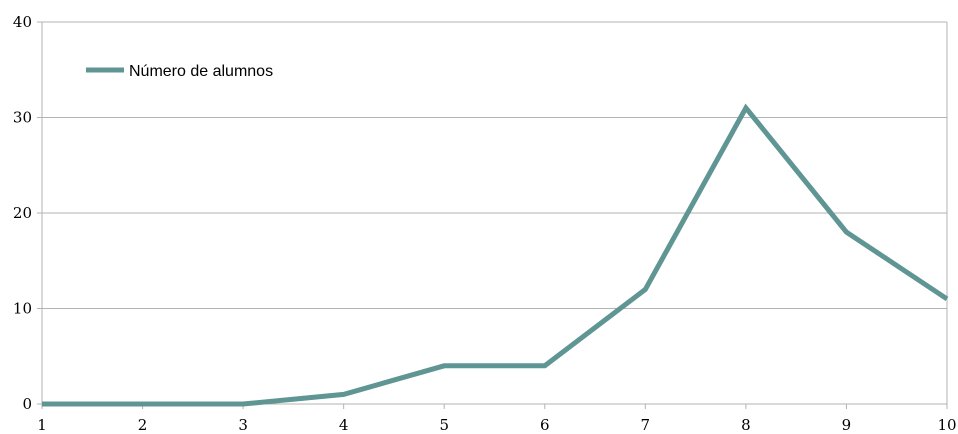  What do you see at coordinates (545, 425) in the screenshot?
I see `x-tick-label: 6` at bounding box center [545, 425].